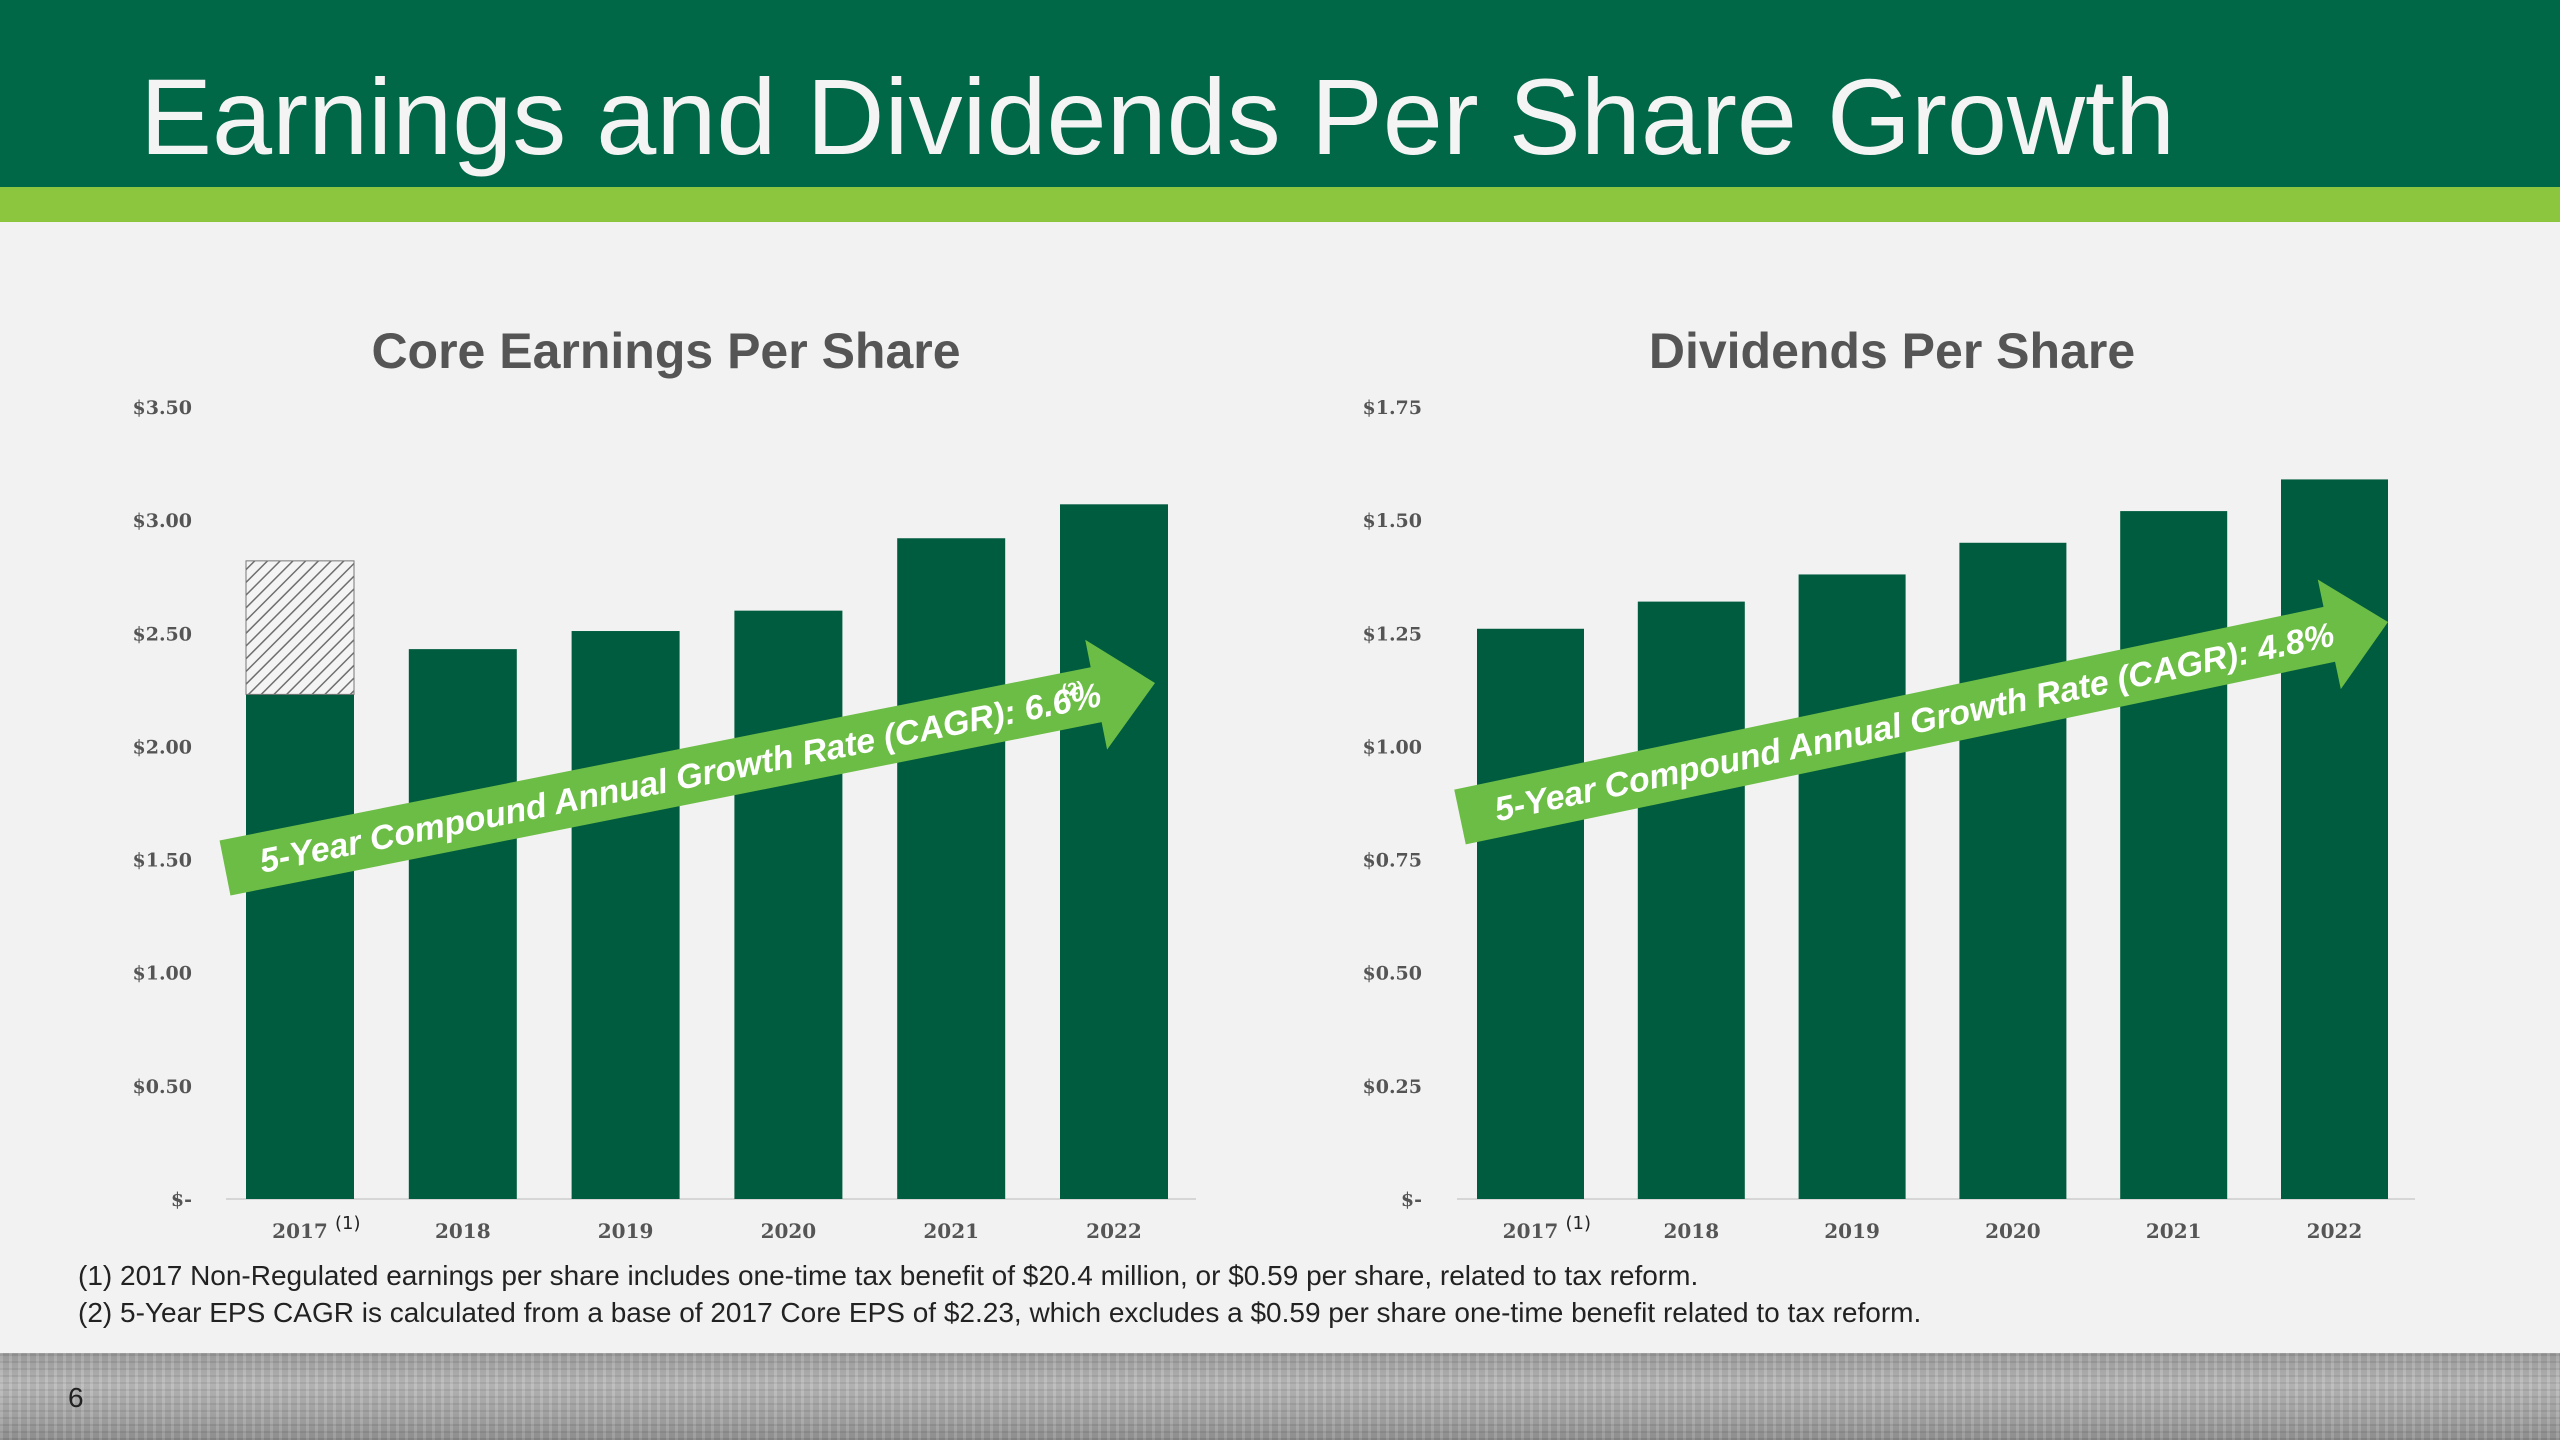 Image resolution: width=2560 pixels, height=1440 pixels. Describe the element at coordinates (1158, 116) in the screenshot. I see `page-title: Earnings and Dividends Per Share Growth` at that location.